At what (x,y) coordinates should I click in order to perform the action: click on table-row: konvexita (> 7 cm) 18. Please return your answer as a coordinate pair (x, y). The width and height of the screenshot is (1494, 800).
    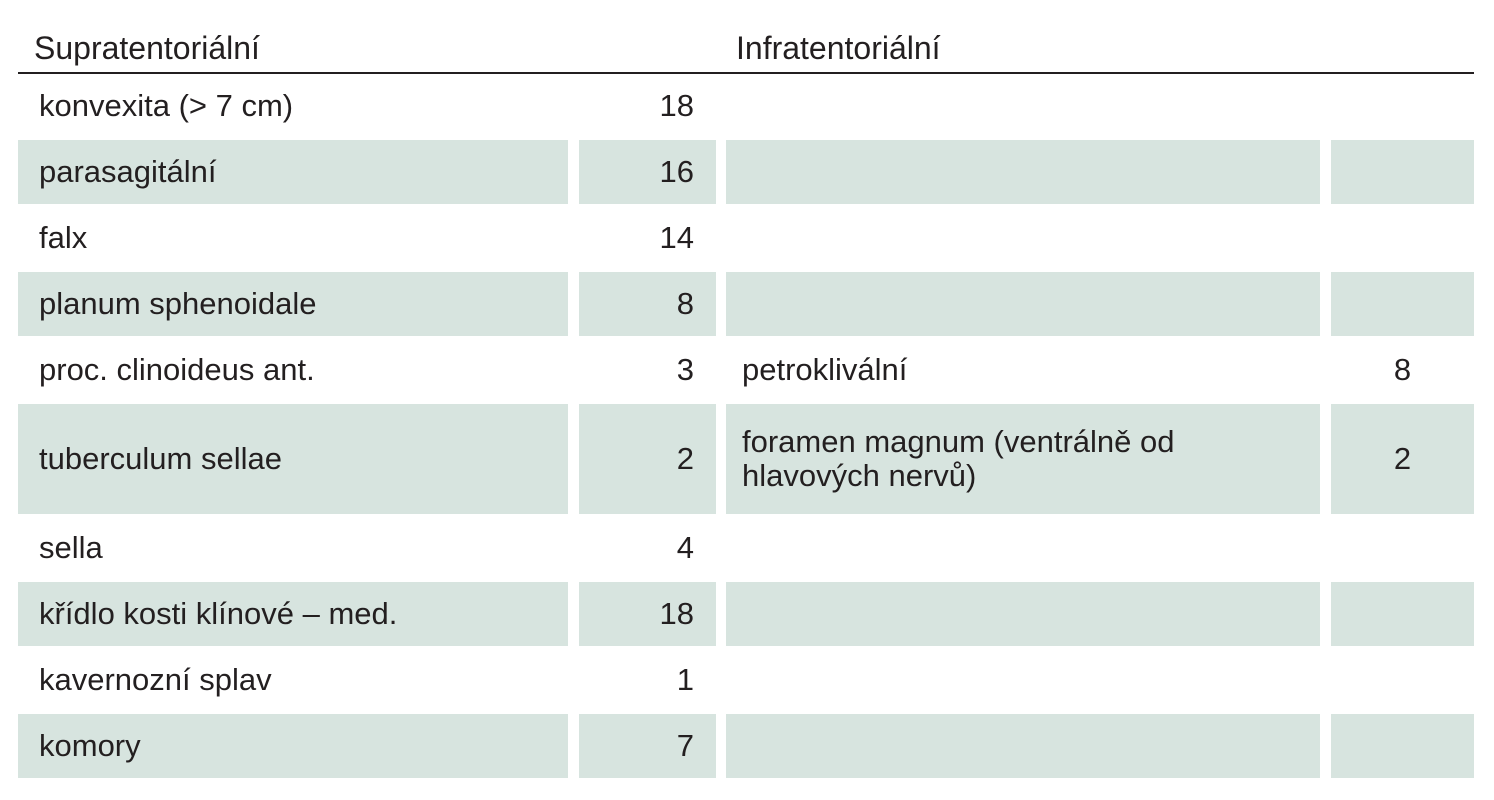
    Looking at the image, I should click on (746, 106).